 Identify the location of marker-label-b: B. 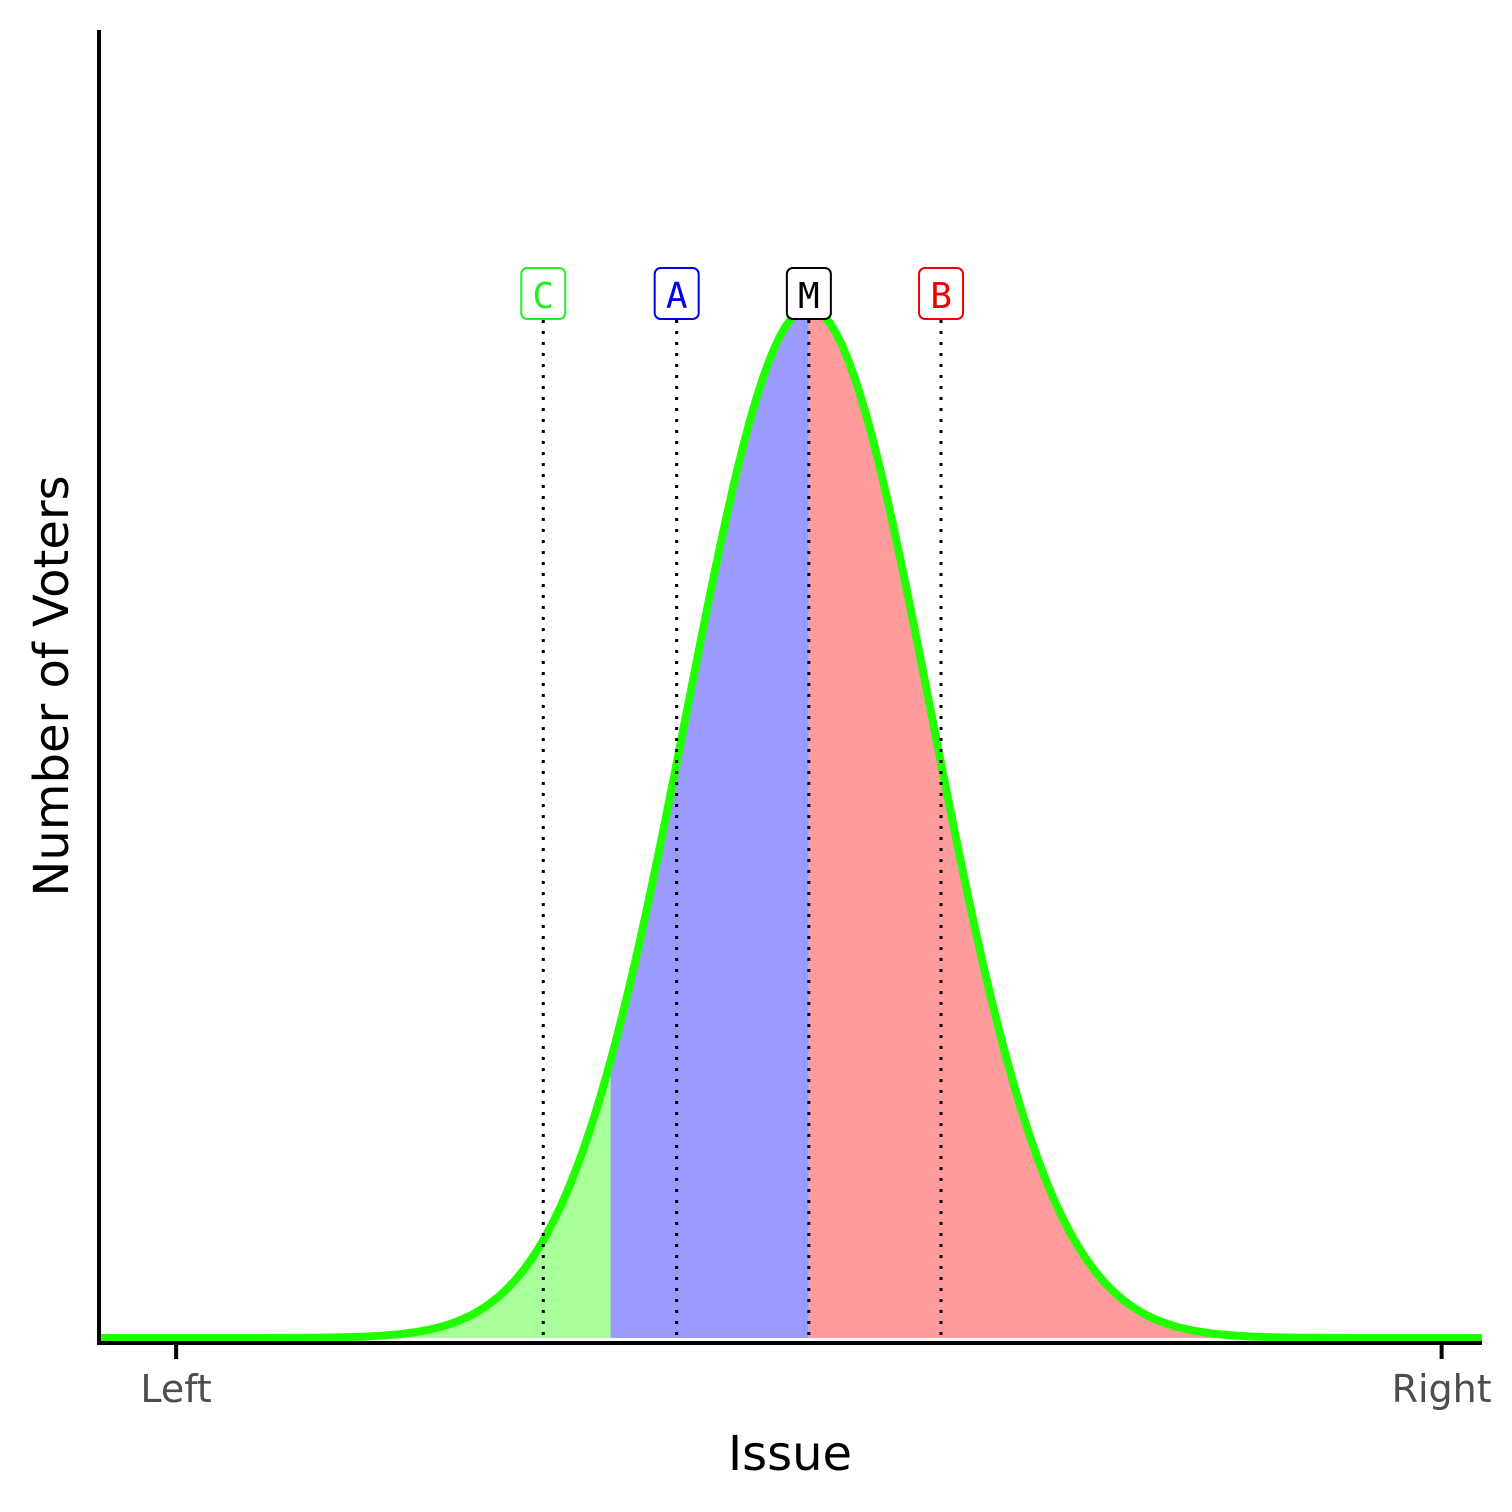
(941, 296).